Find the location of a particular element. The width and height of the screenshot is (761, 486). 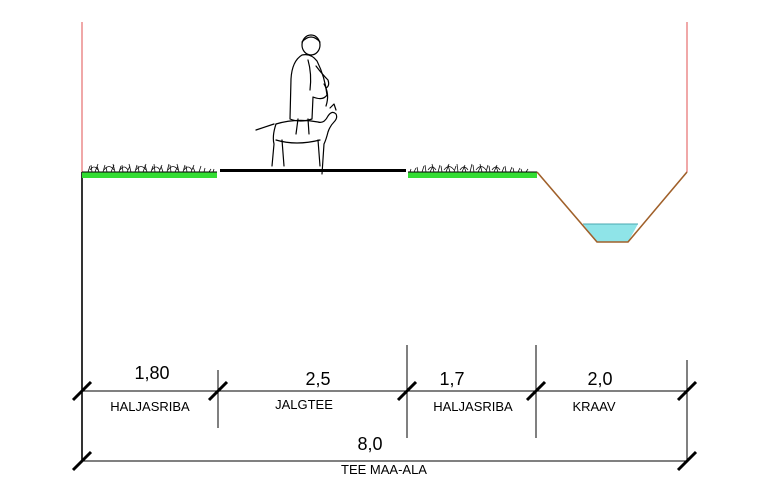

left-grass-strip is located at coordinates (149, 170).